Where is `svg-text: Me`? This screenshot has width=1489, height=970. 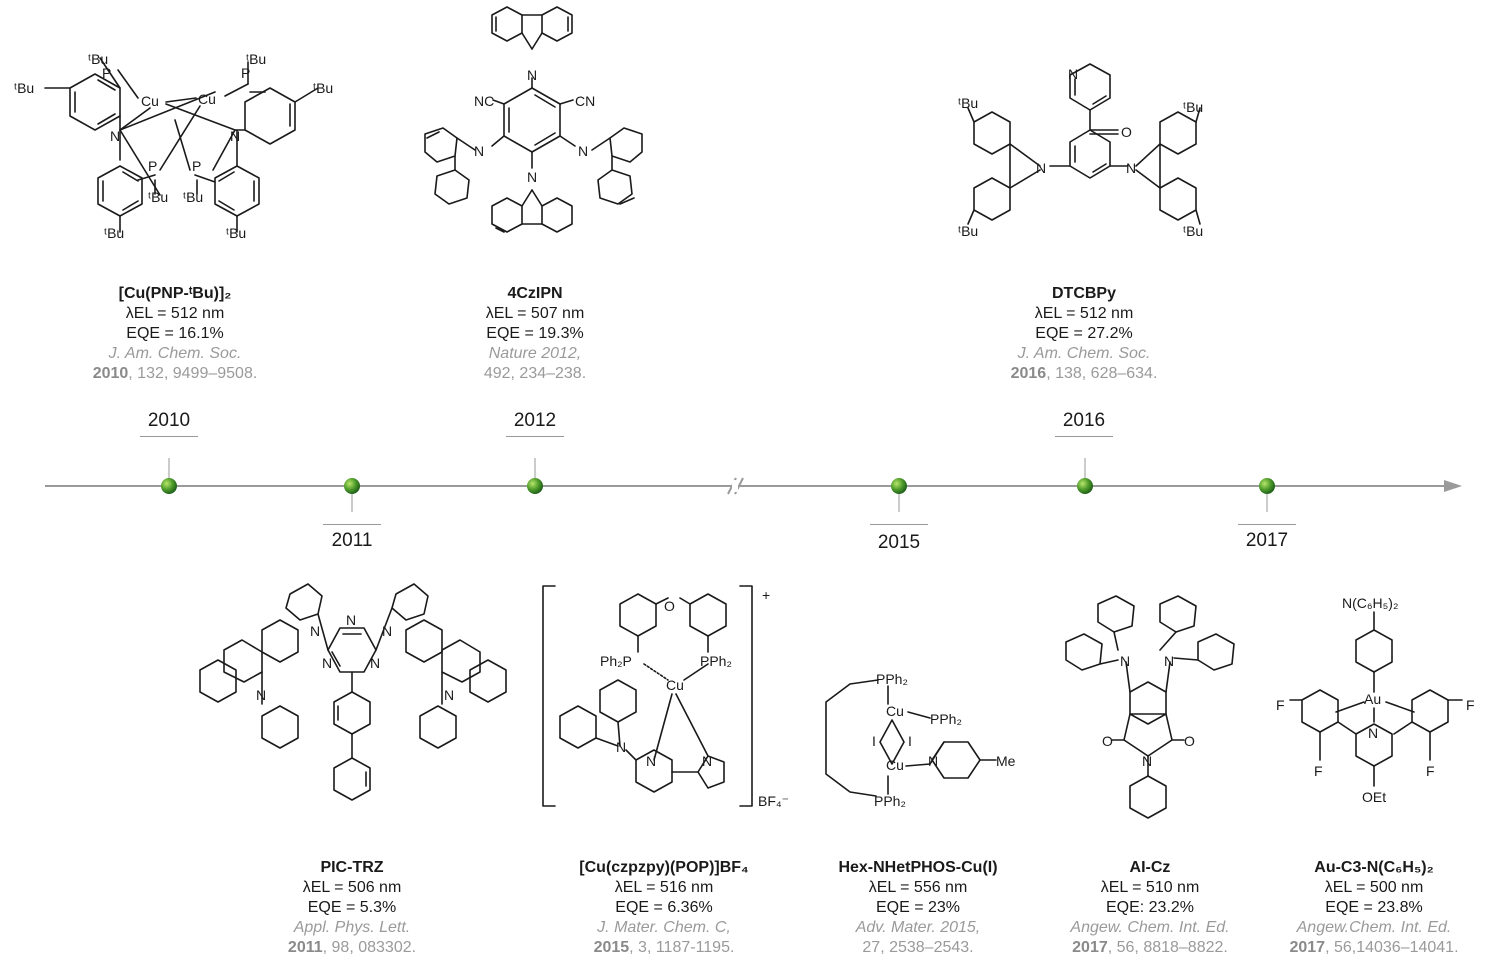 svg-text: Me is located at coordinates (1006, 761).